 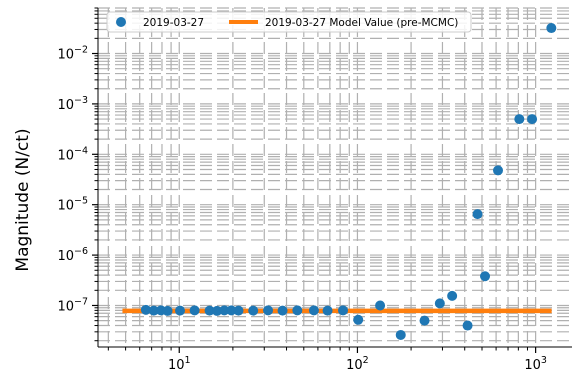 What do you see at coordinates (81, 100) in the screenshot?
I see `y-tick-exponent: −3` at bounding box center [81, 100].